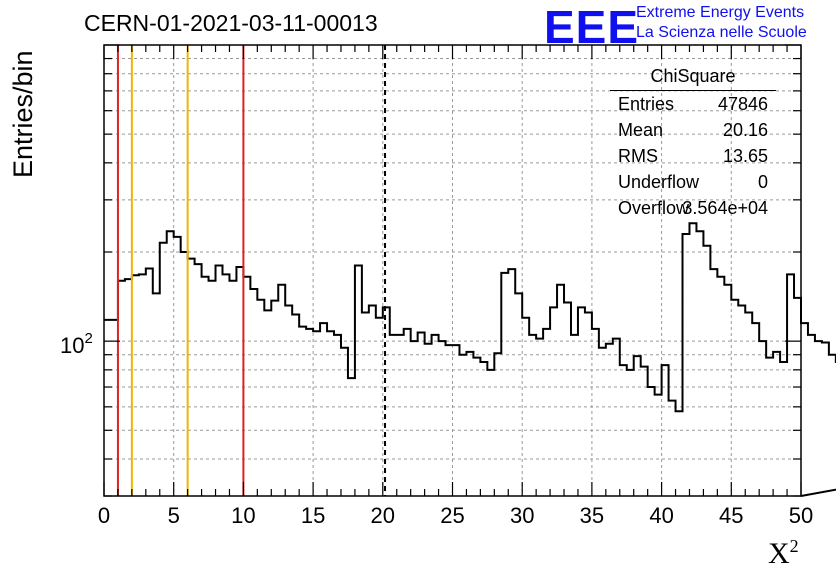 This screenshot has height=572, width=836. Describe the element at coordinates (721, 32) in the screenshot. I see `logo-line-2: La Scienza nelle Scuole` at that location.